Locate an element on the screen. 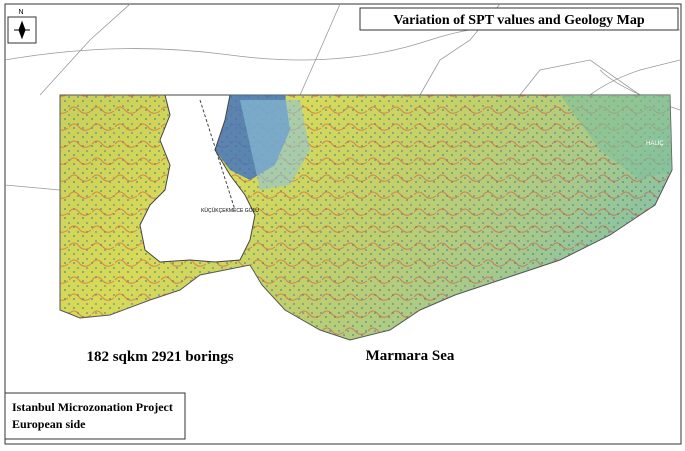 This screenshot has height=451, width=685. title: Variation of SPT values and Geology Map is located at coordinates (518, 20).